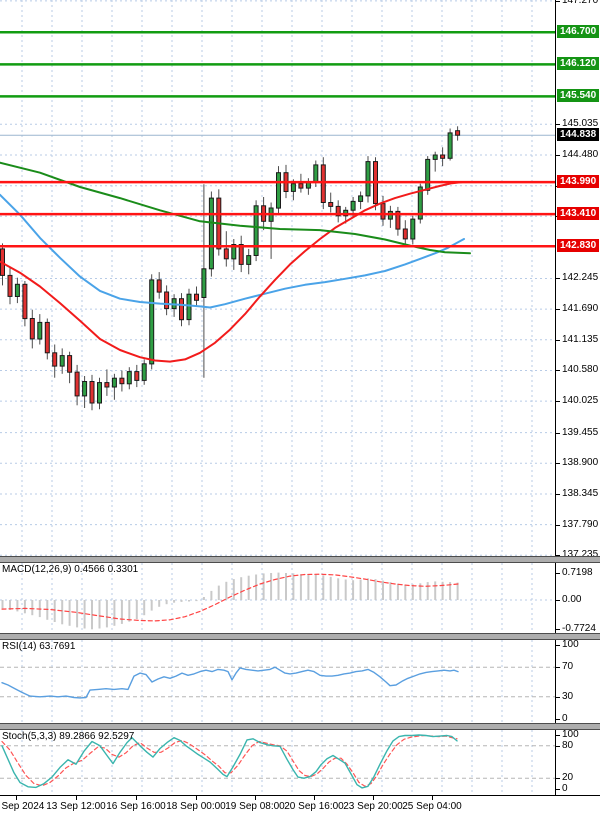 Image resolution: width=600 pixels, height=817 pixels. I want to click on ma-green-line, so click(235, 208).